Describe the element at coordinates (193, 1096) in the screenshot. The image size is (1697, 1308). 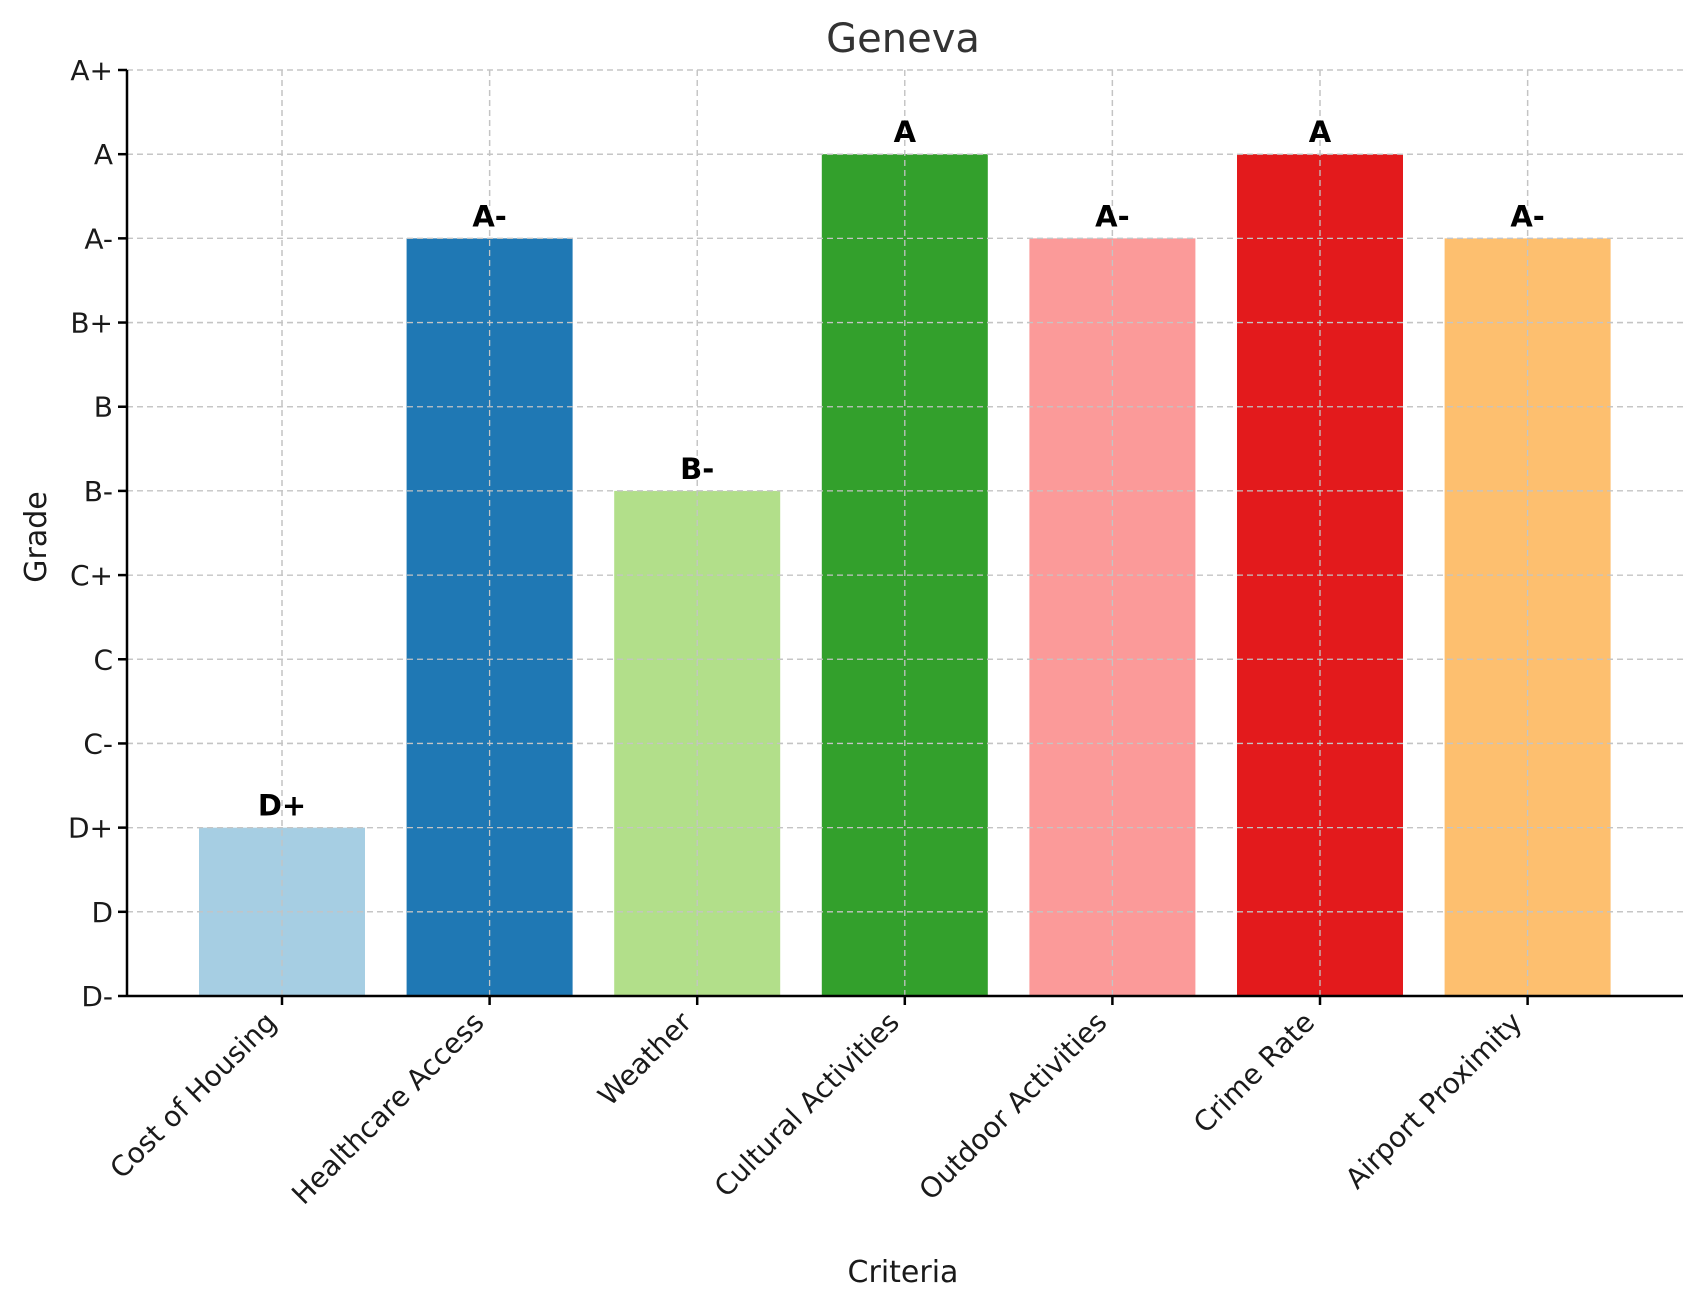
I see `x-tick-label: Cost of Housing` at that location.